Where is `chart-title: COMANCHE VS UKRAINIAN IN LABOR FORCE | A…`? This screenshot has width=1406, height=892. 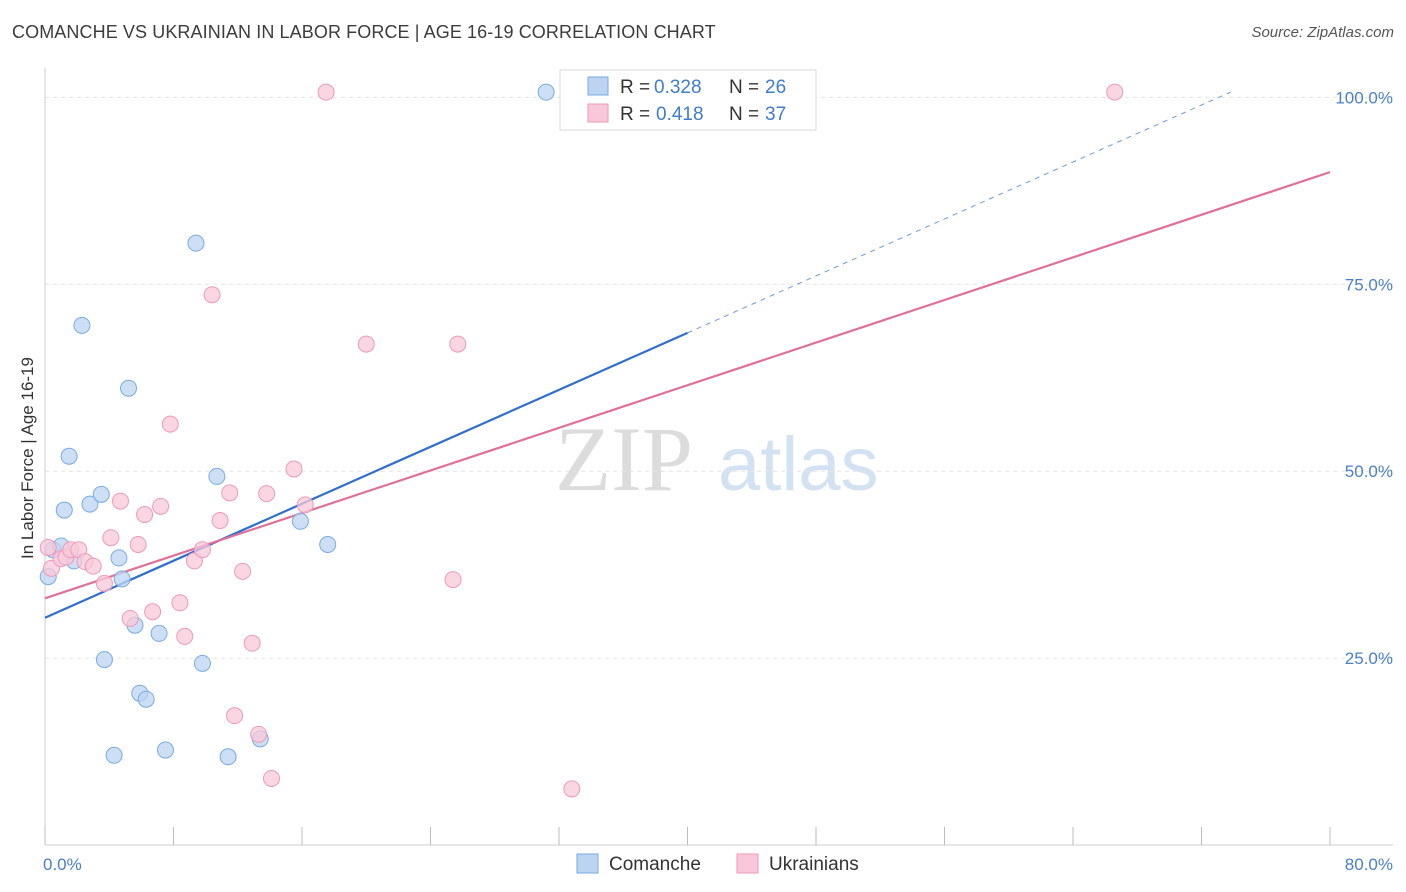
chart-title: COMANCHE VS UKRAINIAN IN LABOR FORCE | A… is located at coordinates (364, 32).